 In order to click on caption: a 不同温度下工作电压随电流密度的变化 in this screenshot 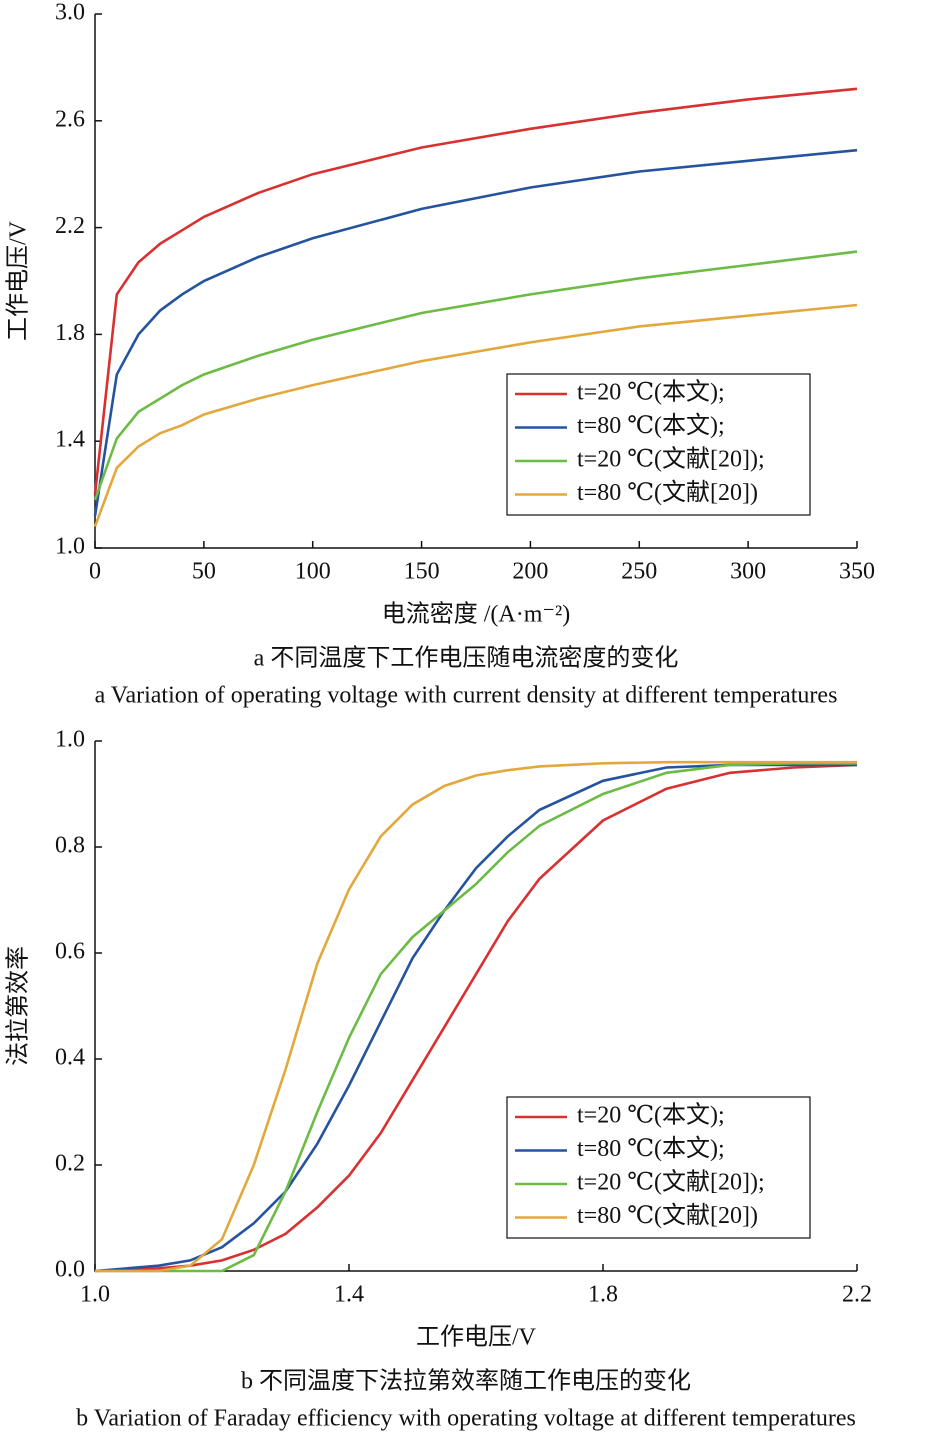, I will do `click(466, 658)`.